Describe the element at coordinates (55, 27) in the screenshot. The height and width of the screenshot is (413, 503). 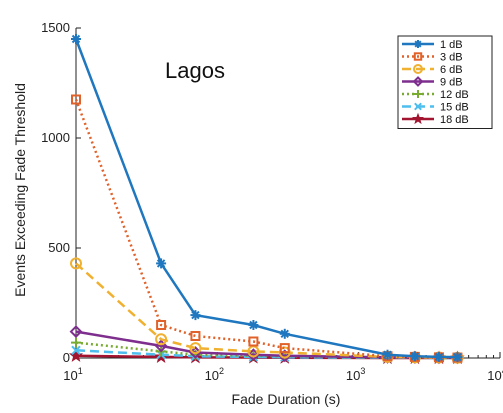
I see `y-tick-label: 1500` at that location.